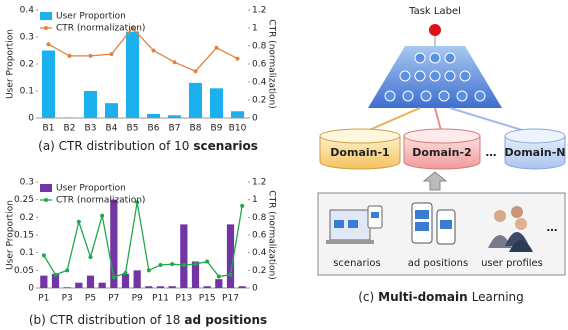  What do you see at coordinates (535, 152) in the screenshot?
I see `domain-label: Domain-N` at bounding box center [535, 152].